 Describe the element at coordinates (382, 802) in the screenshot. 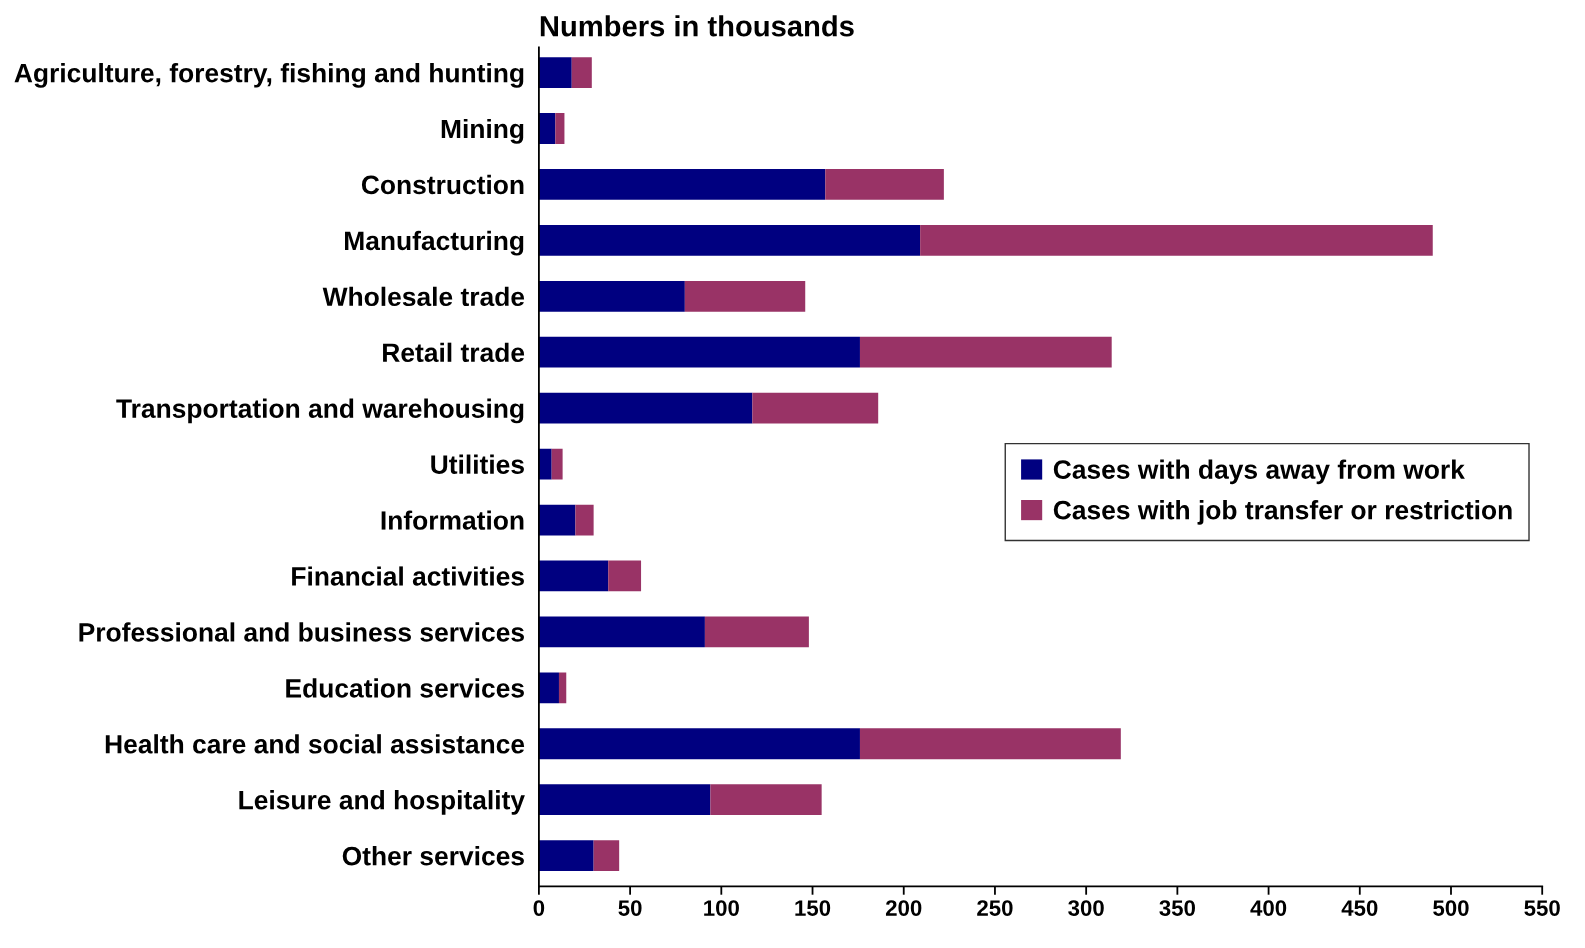

I see `y-tick-label: Leisure and hospitality` at that location.